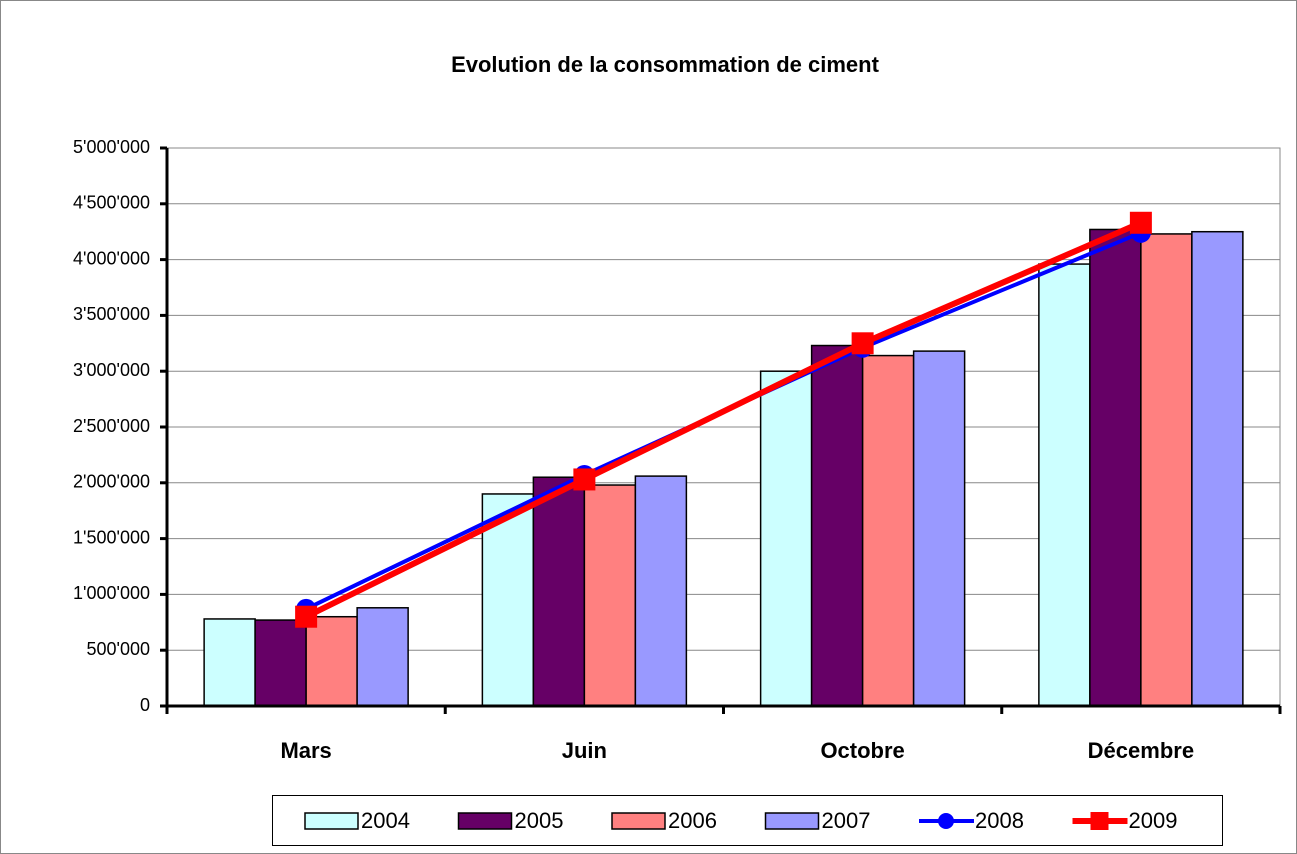 Image resolution: width=1297 pixels, height=854 pixels. I want to click on y-tick-label: 1'000'000, so click(111, 593).